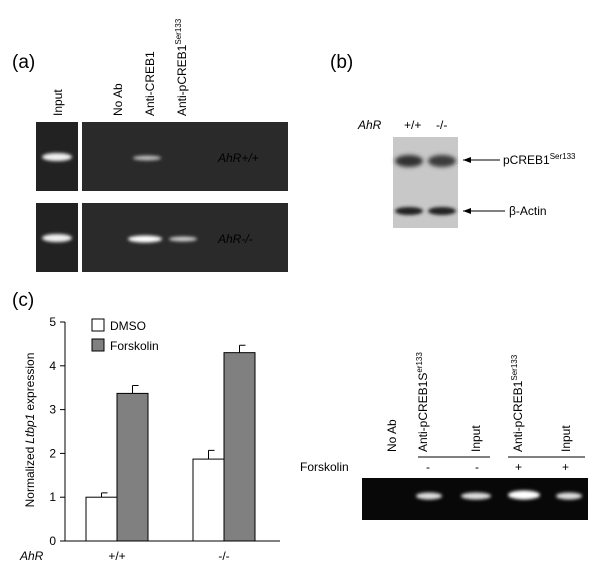 The width and height of the screenshot is (600, 574). Describe the element at coordinates (128, 326) in the screenshot. I see `legend-label: DMSO` at that location.